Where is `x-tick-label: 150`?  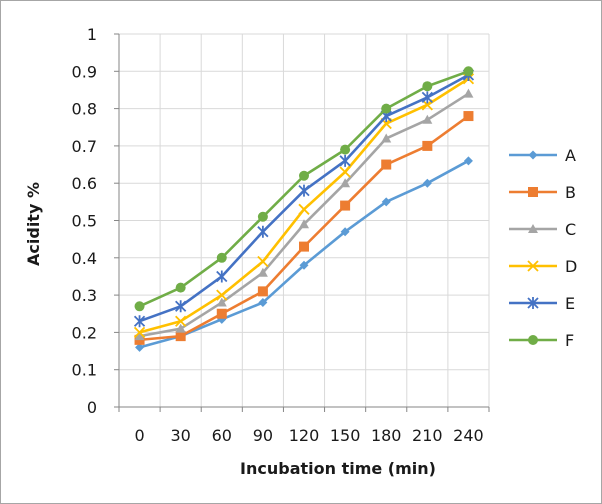 x-tick-label: 150 is located at coordinates (345, 435).